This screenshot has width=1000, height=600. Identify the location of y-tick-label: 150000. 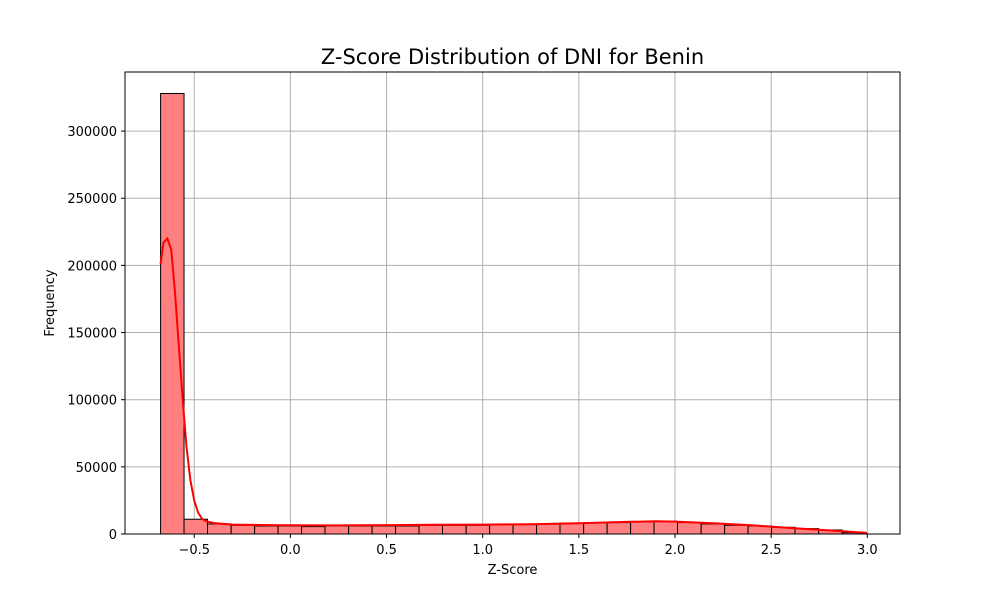
(92, 334).